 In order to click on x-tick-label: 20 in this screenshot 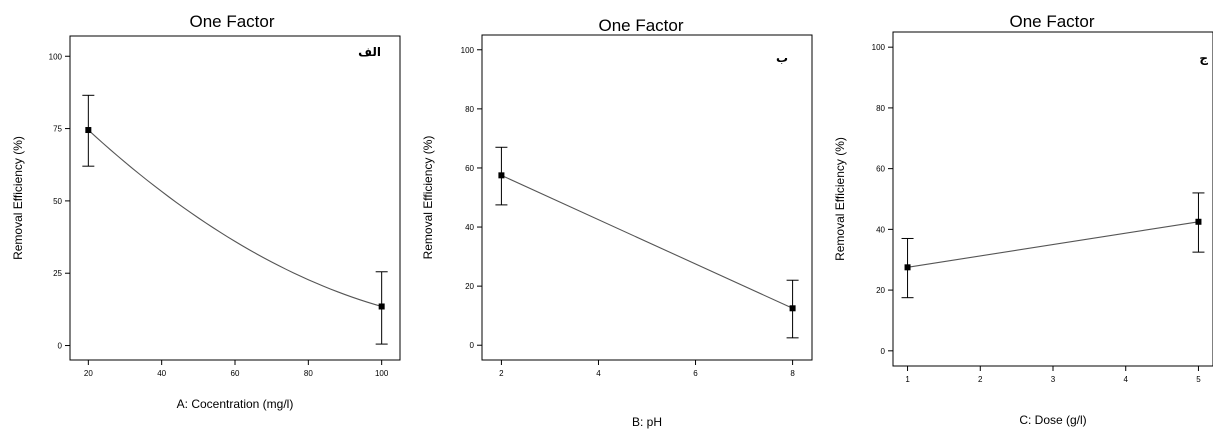, I will do `click(88, 373)`.